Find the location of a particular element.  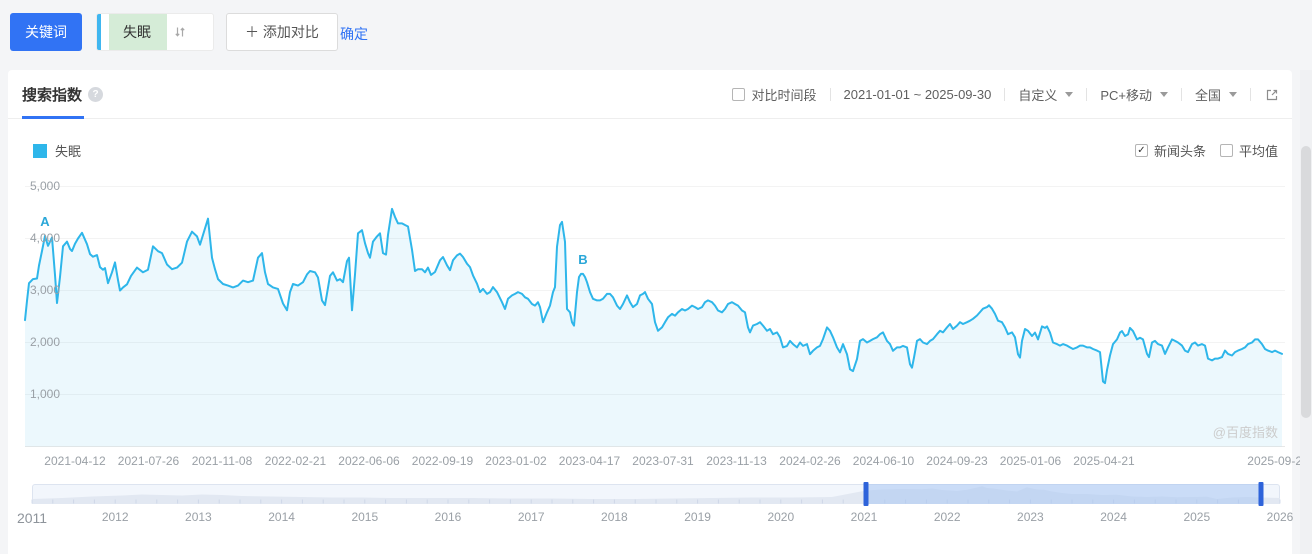

date-range-value: 2021-01-01 ~ 2025-09-30 is located at coordinates (917, 94).